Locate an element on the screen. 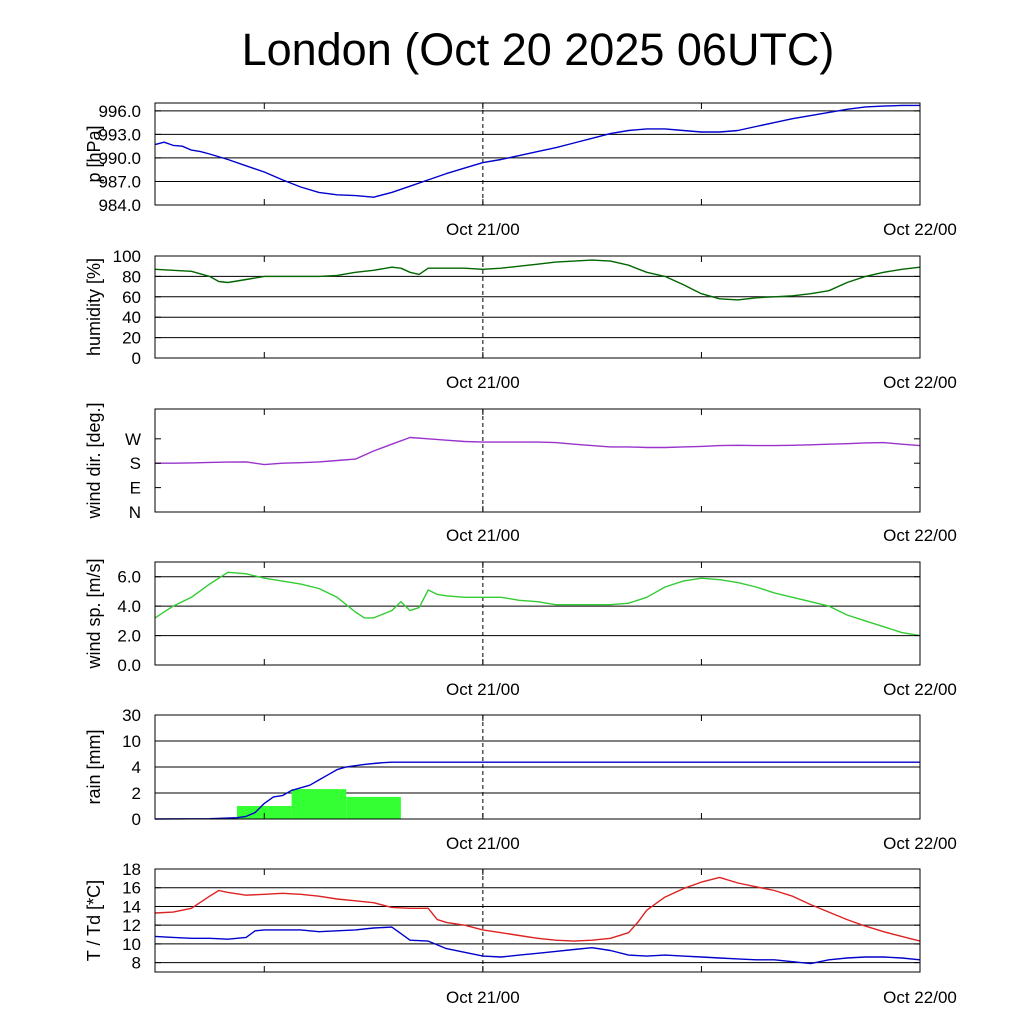  y-tick-label: 14 is located at coordinates (131, 906).